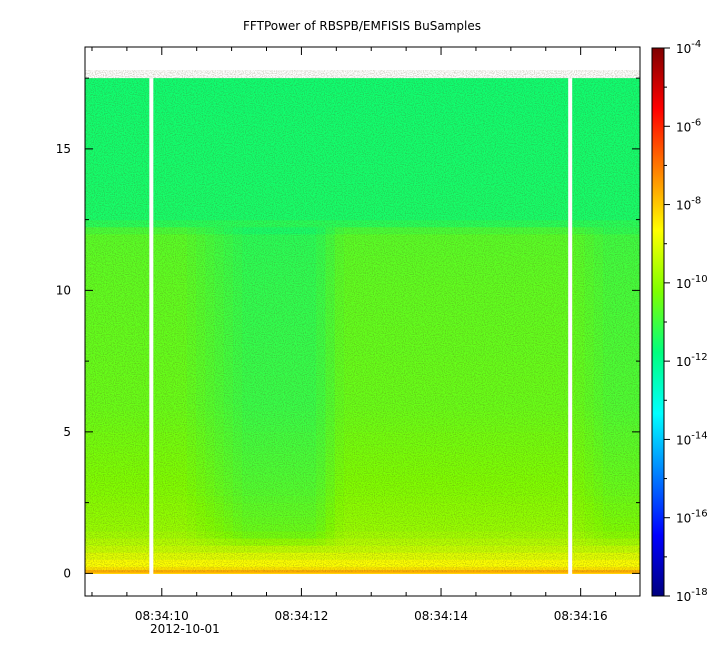 The height and width of the screenshot is (656, 724). I want to click on chart-title: FFTPower of RBSPB/EMFISIS BuSamples, so click(362, 26).